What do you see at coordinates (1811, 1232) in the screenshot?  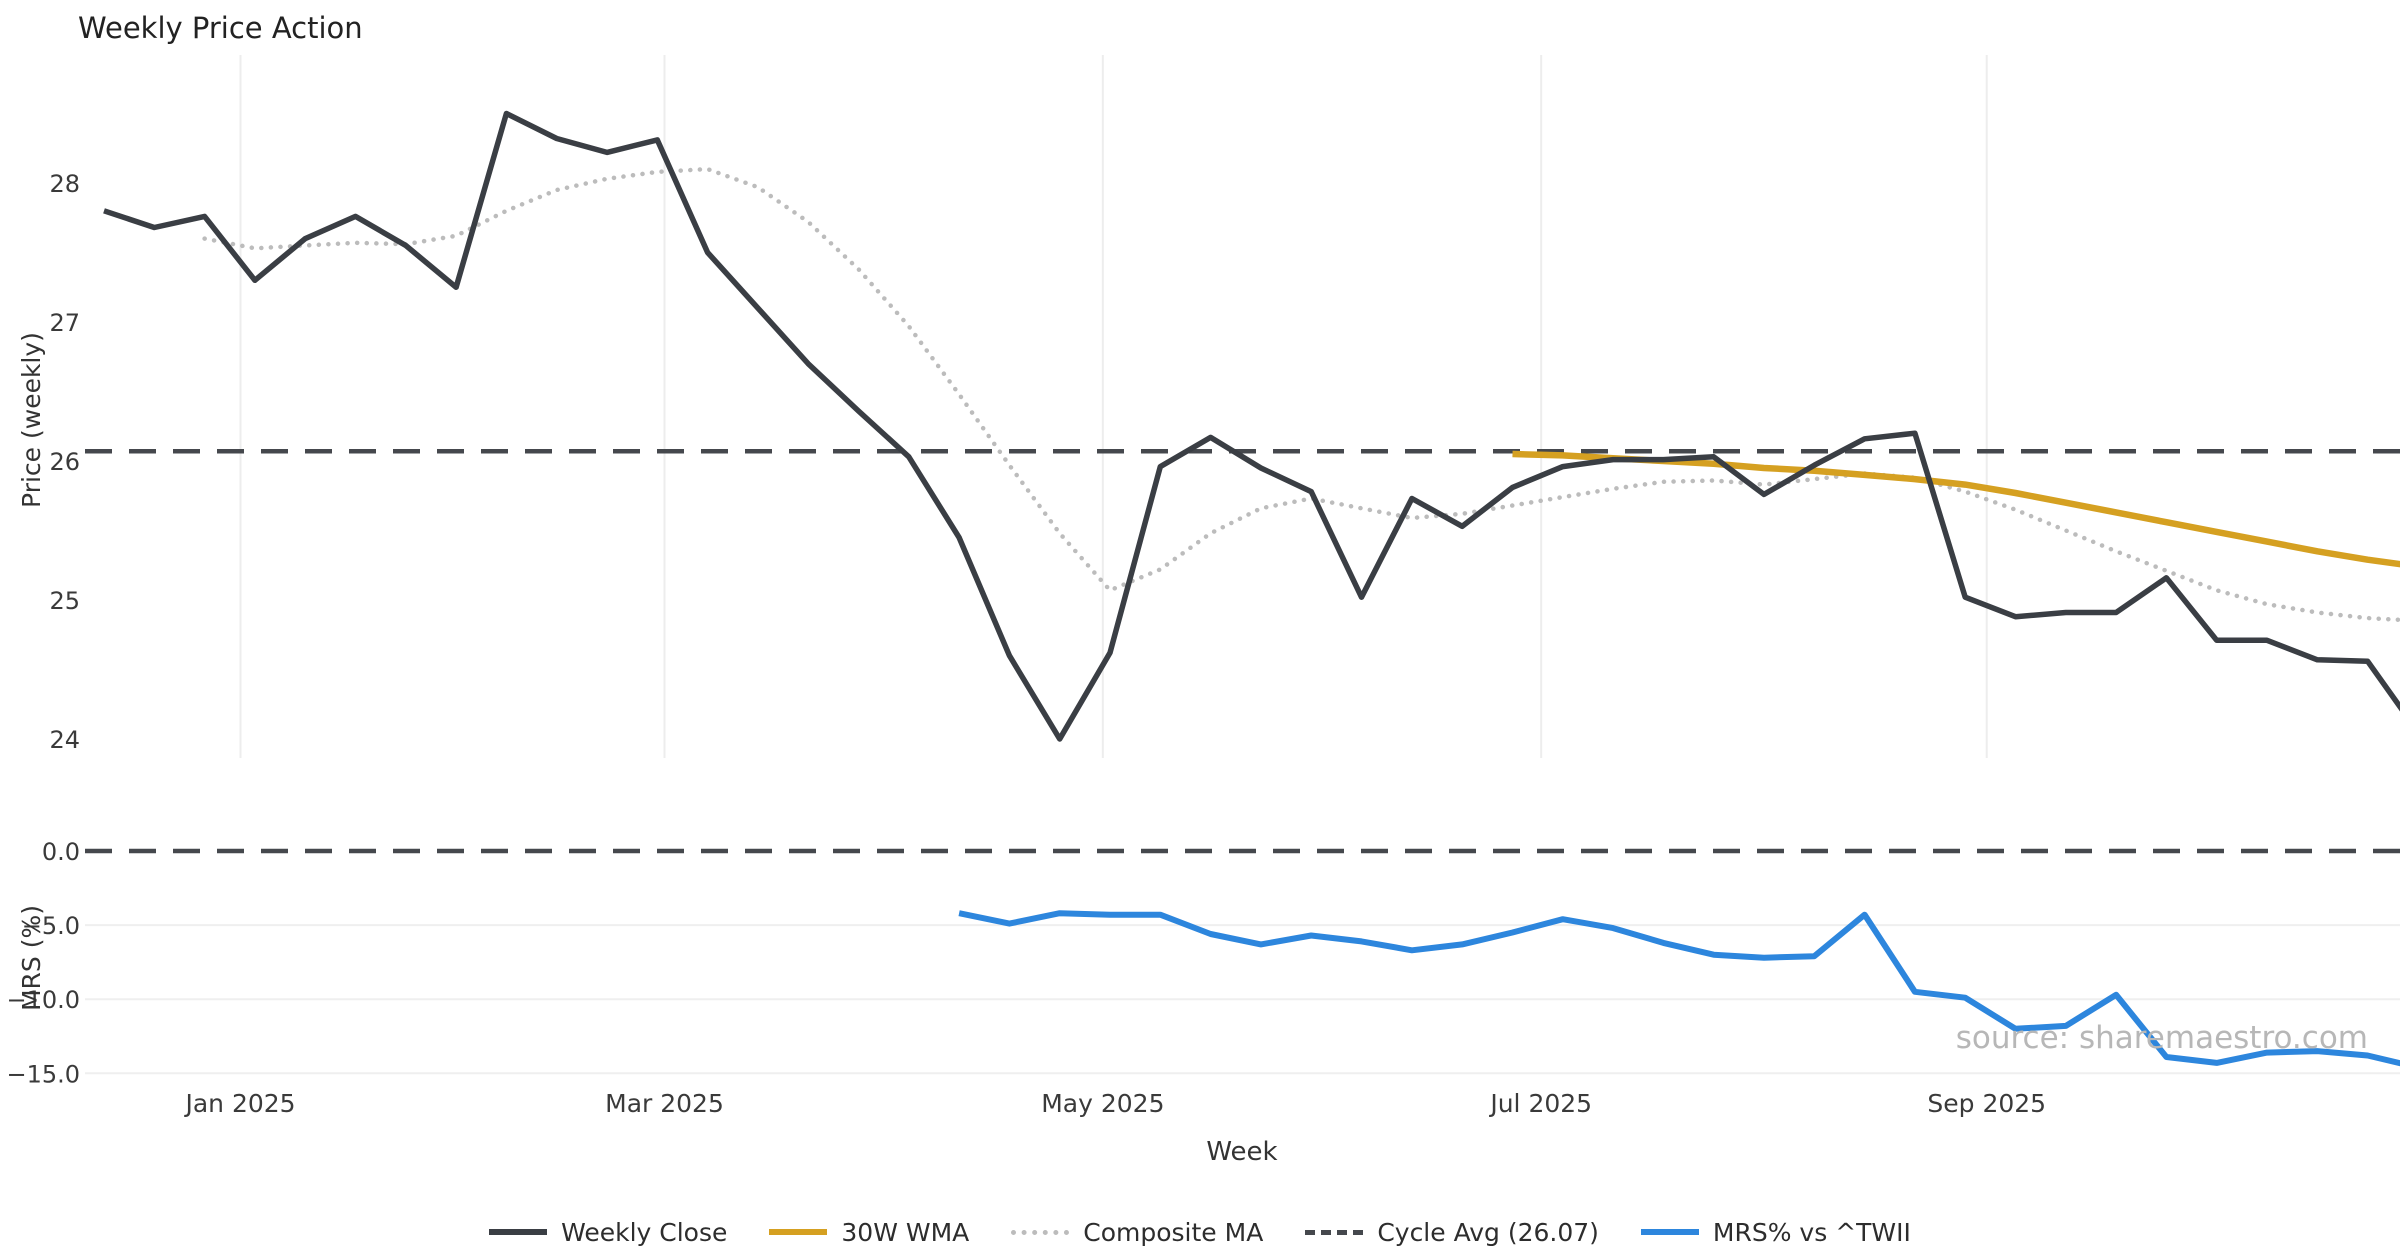 I see `legend-label: MRS% vs ^TWII` at bounding box center [1811, 1232].